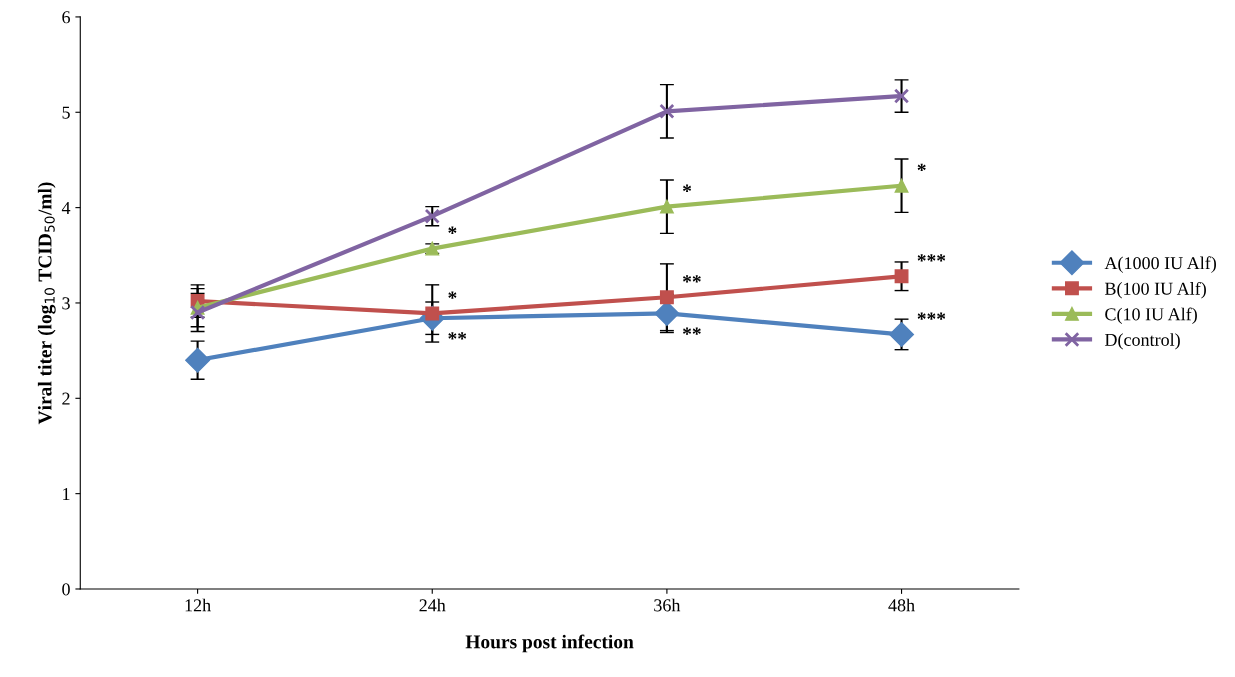  What do you see at coordinates (1151, 316) in the screenshot?
I see `legend-label: C(10 IU Alf)` at bounding box center [1151, 316].